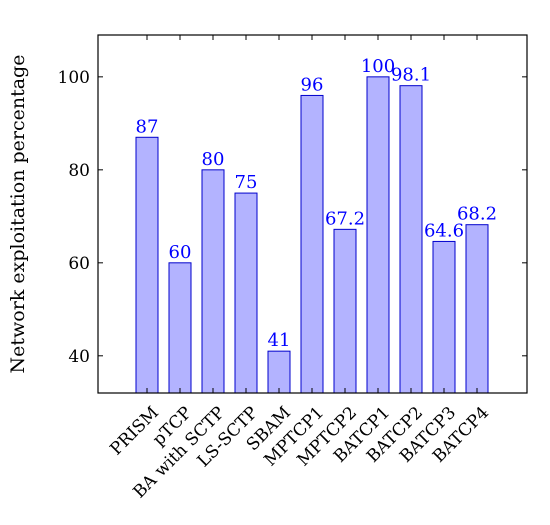 The image size is (550, 525). Describe the element at coordinates (378, 235) in the screenshot. I see `bar-batcp1` at that location.